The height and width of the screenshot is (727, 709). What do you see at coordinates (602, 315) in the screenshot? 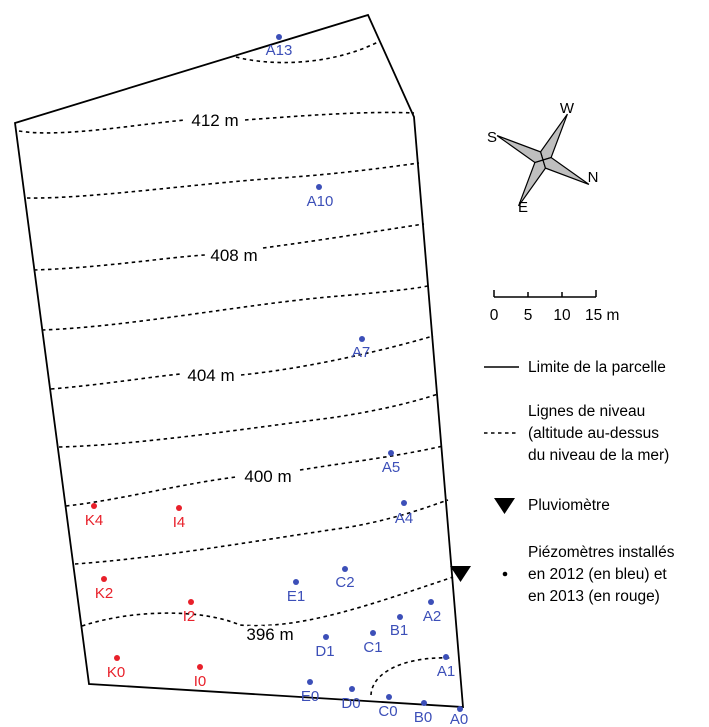
I see `scale-tick-15: 15 m` at bounding box center [602, 315].